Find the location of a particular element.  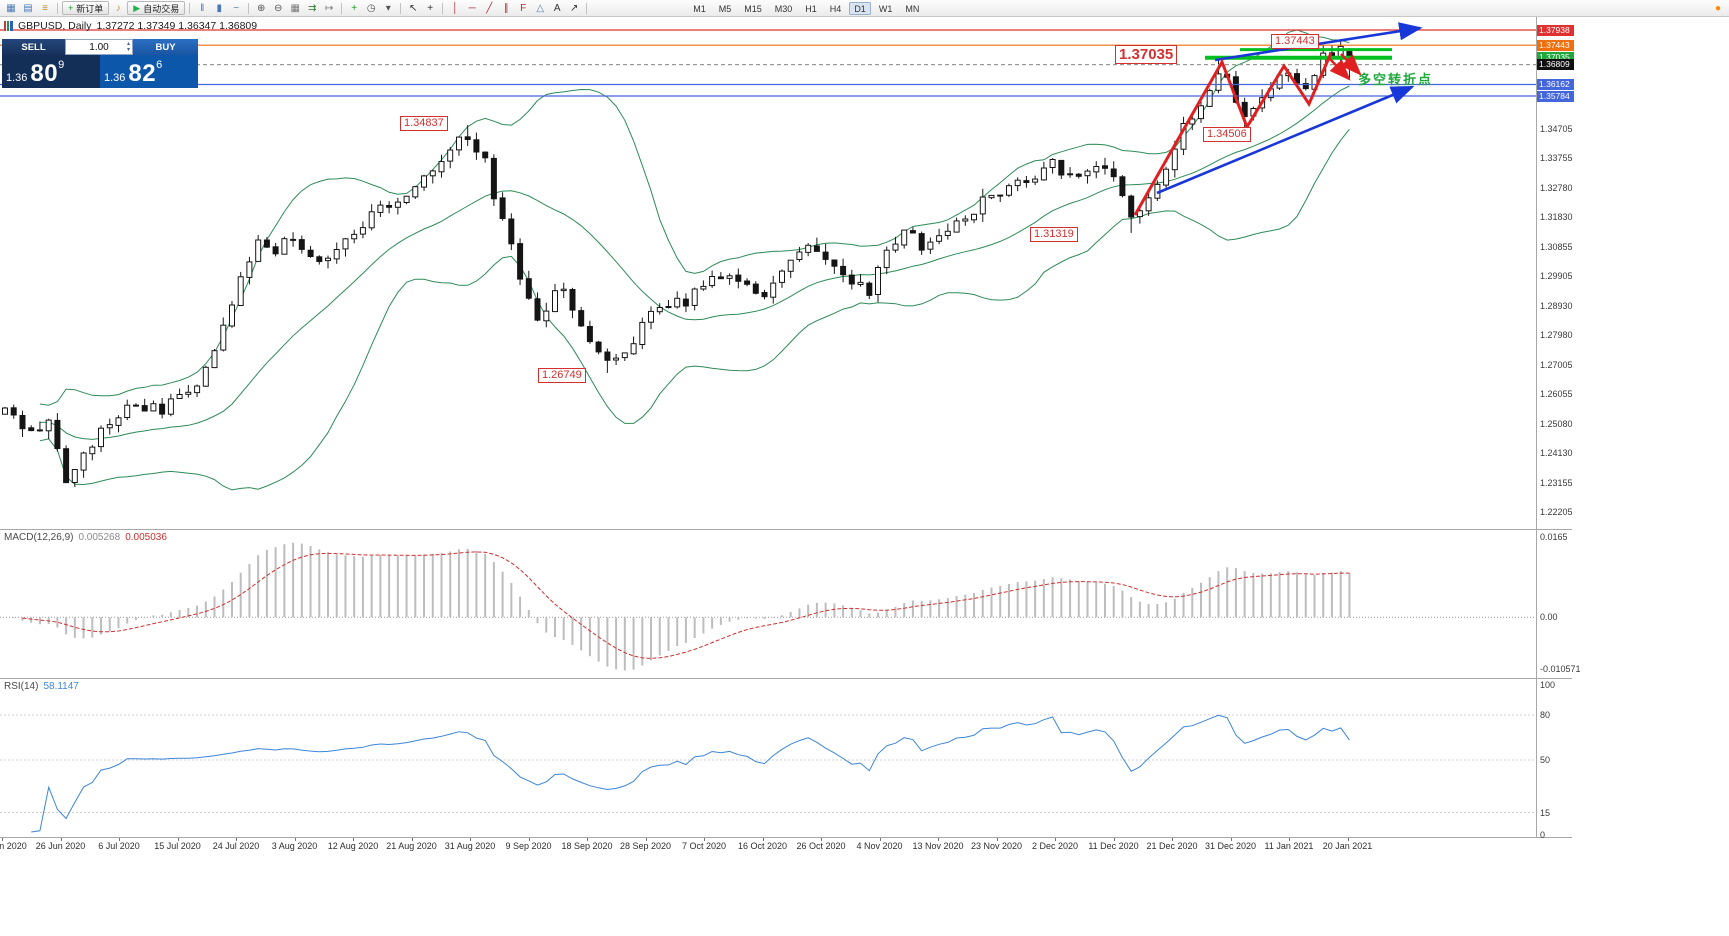

rsi-axis-label: 50 is located at coordinates (1545, 760).